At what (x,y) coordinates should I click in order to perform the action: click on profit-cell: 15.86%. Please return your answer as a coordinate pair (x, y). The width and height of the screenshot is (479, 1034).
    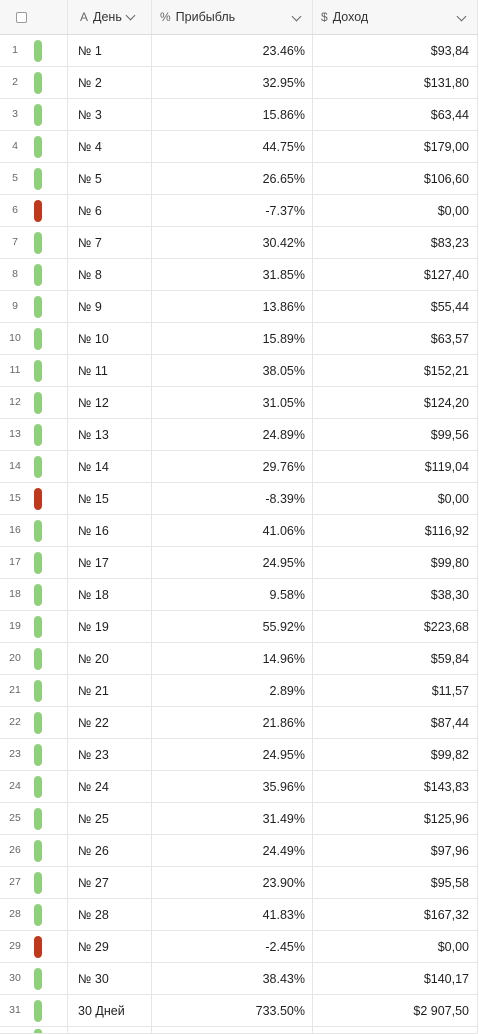
    Looking at the image, I should click on (232, 114).